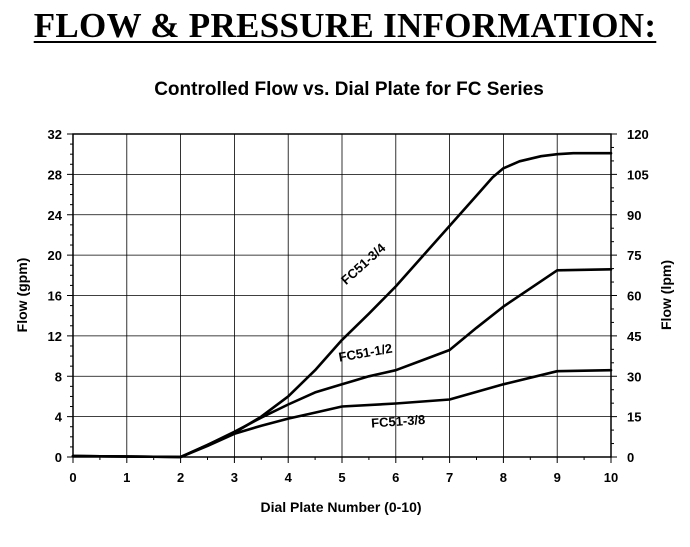  I want to click on y2-tick-label: 60, so click(634, 296).